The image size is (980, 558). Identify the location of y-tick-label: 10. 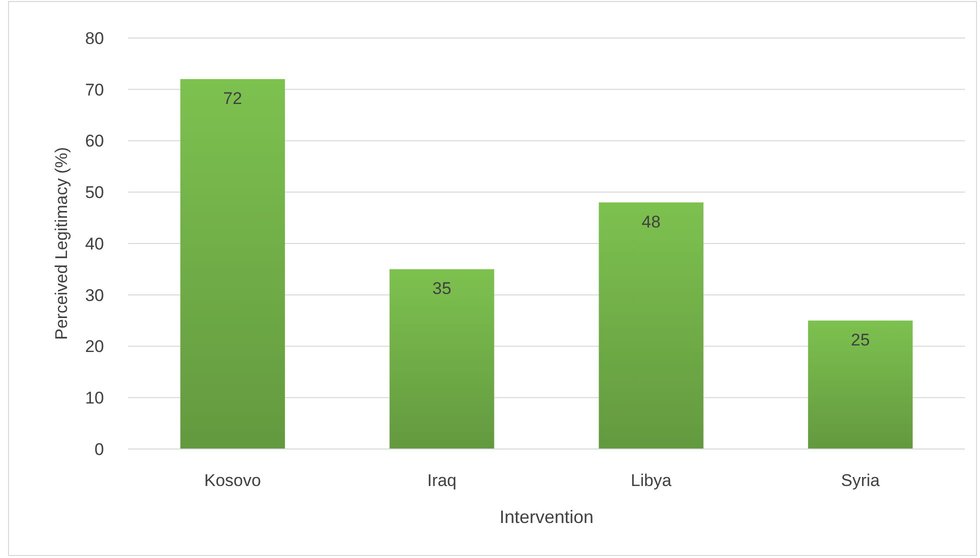
(94, 398).